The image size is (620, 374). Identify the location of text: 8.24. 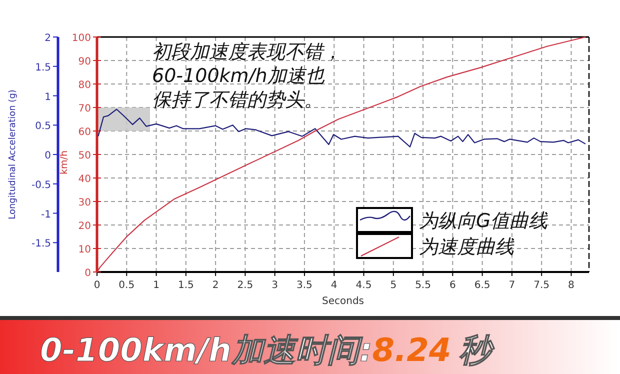
(412, 350).